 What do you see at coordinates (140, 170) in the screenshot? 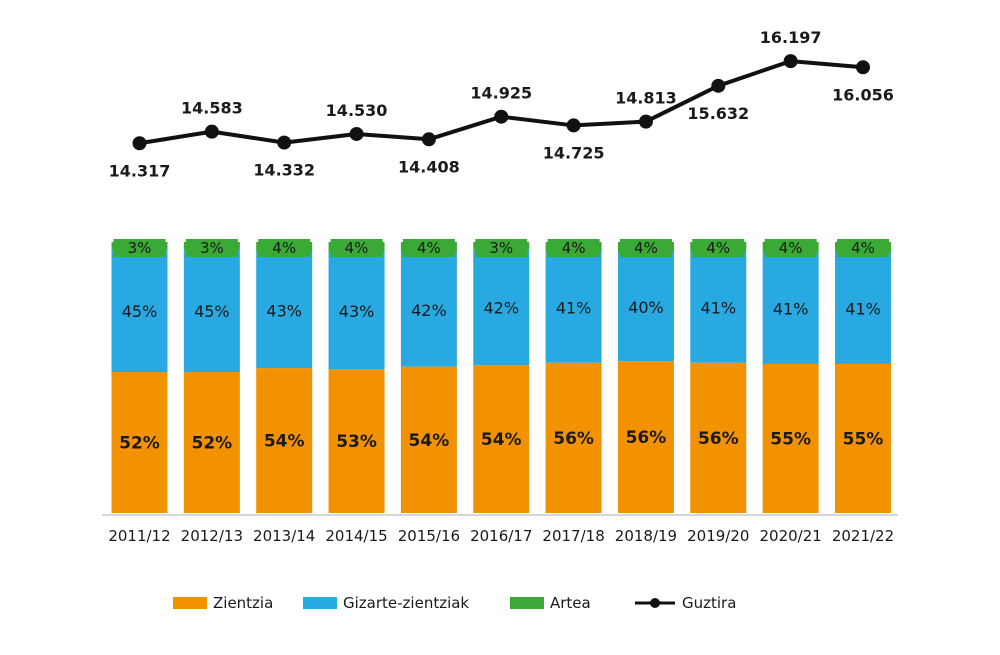
I see `line-data-label: 14.317` at bounding box center [140, 170].